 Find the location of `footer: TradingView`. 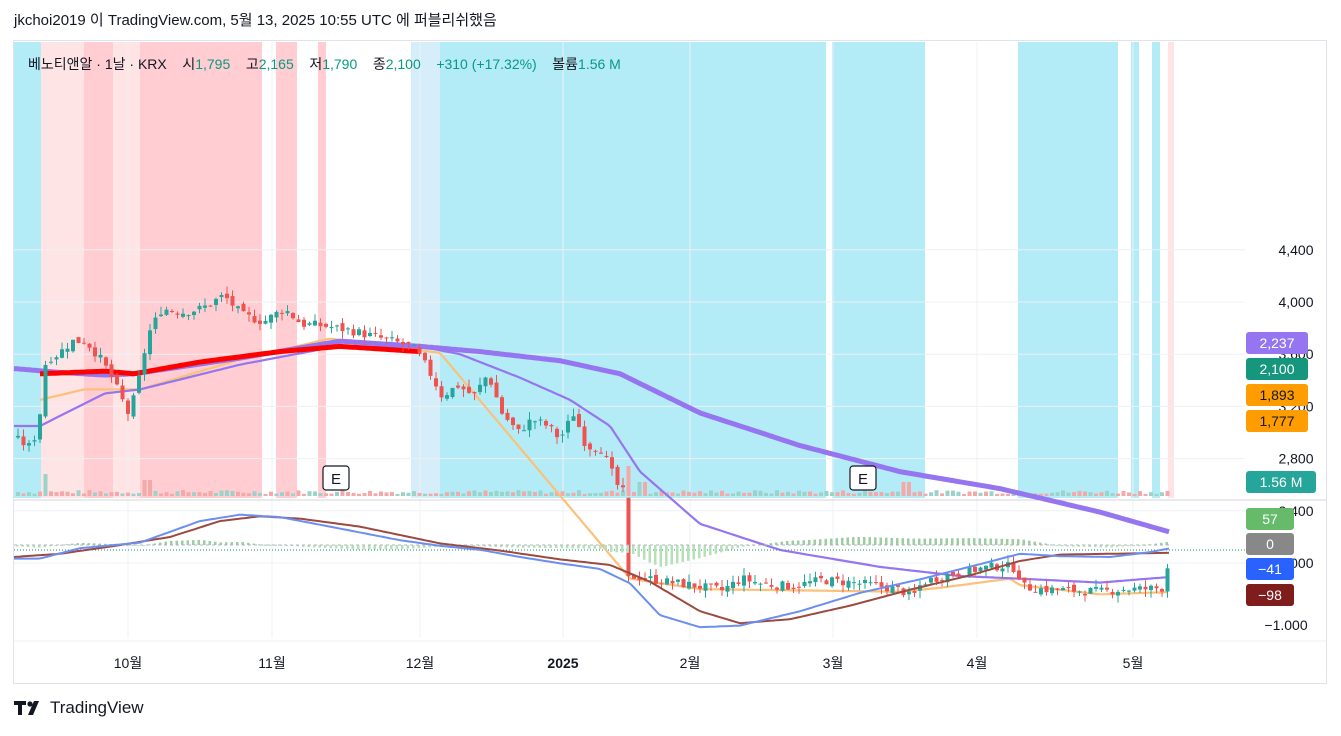

footer: TradingView is located at coordinates (79, 708).